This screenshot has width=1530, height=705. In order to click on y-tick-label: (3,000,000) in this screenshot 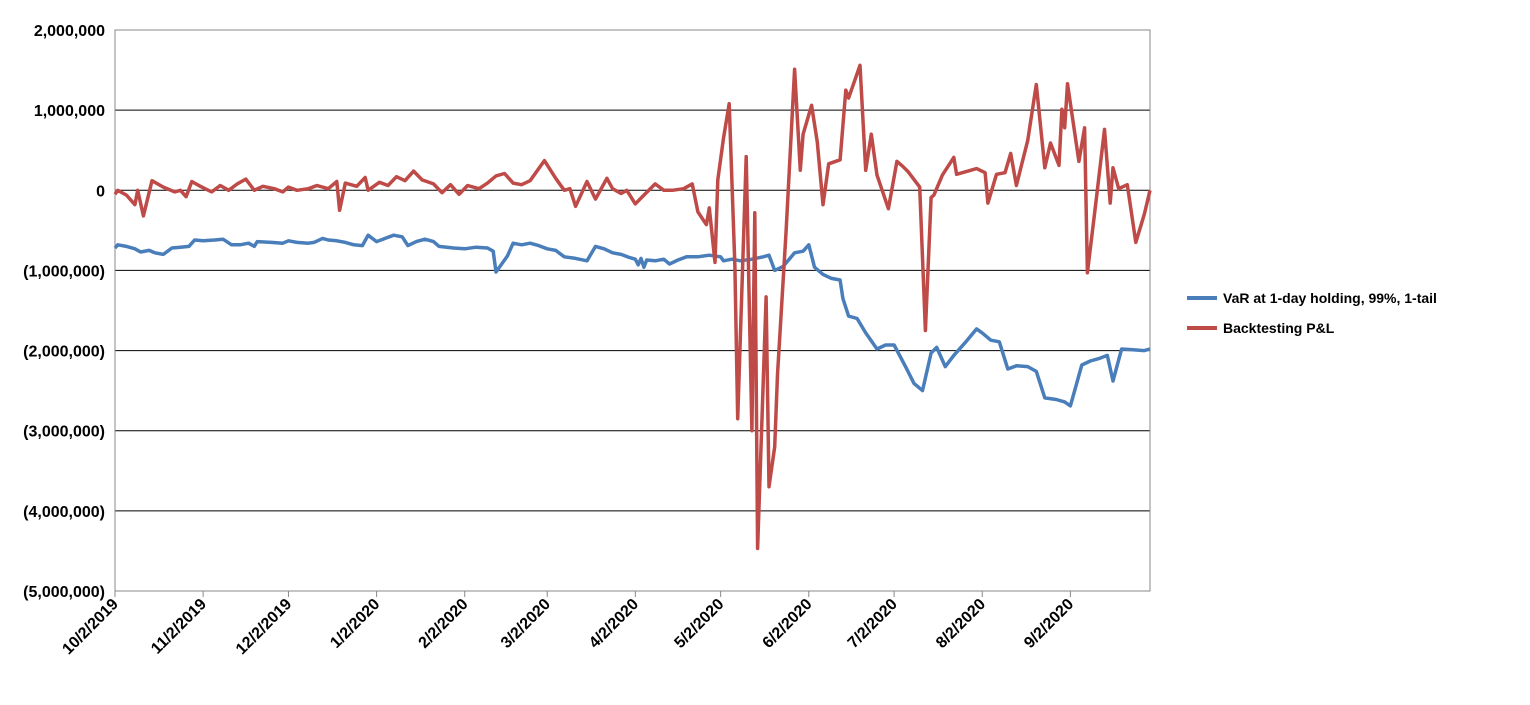, I will do `click(64, 432)`.